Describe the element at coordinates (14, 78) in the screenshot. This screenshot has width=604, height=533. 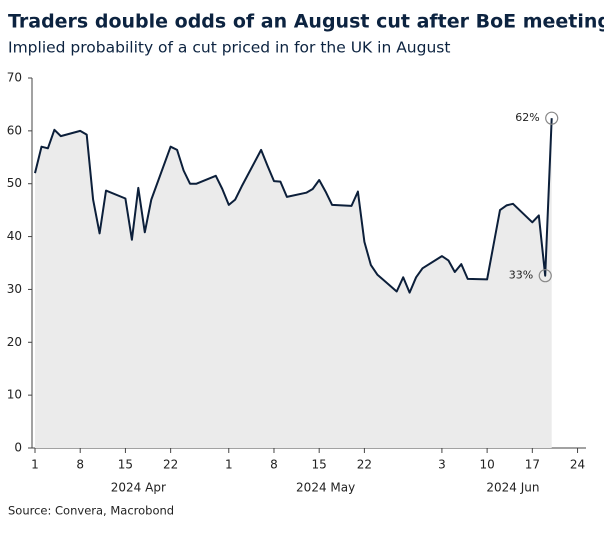
I see `y-tick-label: 70` at that location.